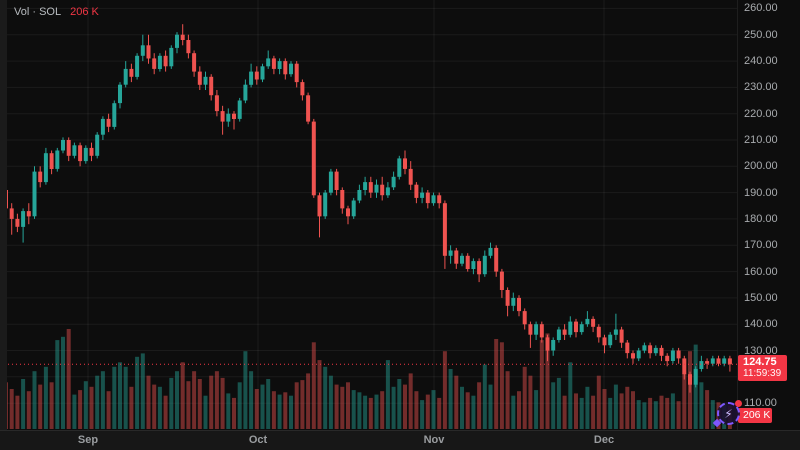 The height and width of the screenshot is (450, 800). I want to click on boost-dashed-ring, so click(728, 413).